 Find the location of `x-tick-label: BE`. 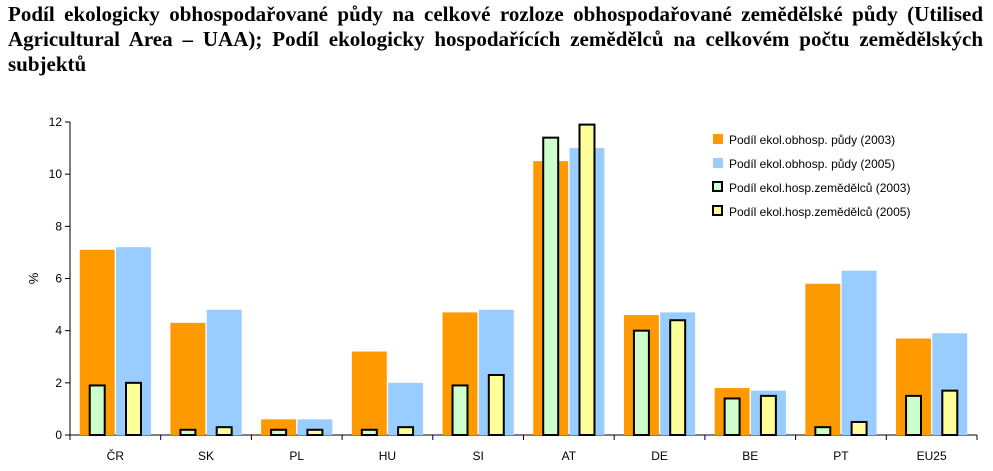

x-tick-label: BE is located at coordinates (750, 456).